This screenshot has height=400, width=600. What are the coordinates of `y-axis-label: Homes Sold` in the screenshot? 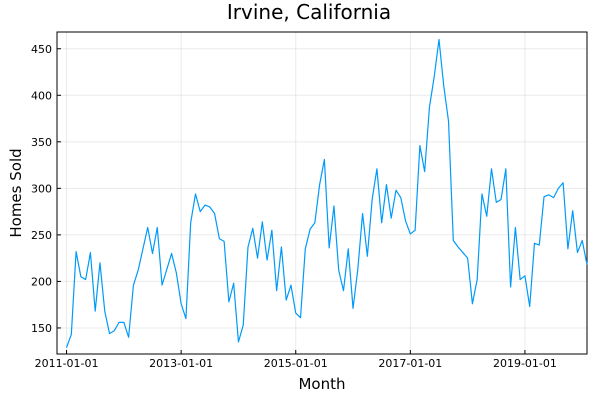 It's located at (16, 192).